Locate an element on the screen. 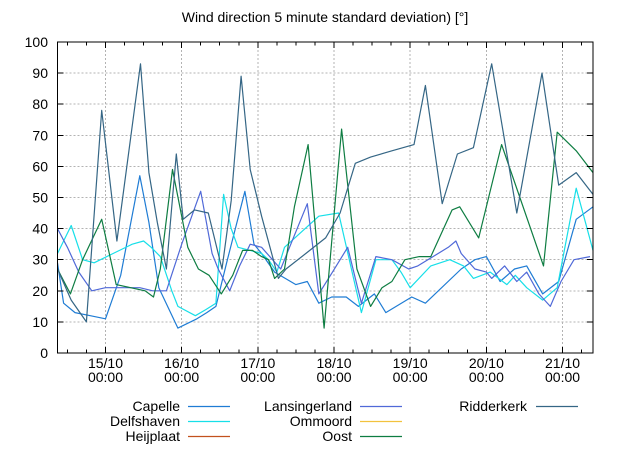 The height and width of the screenshot is (455, 620). x-tick-date-label: 15/10 is located at coordinates (105, 363).